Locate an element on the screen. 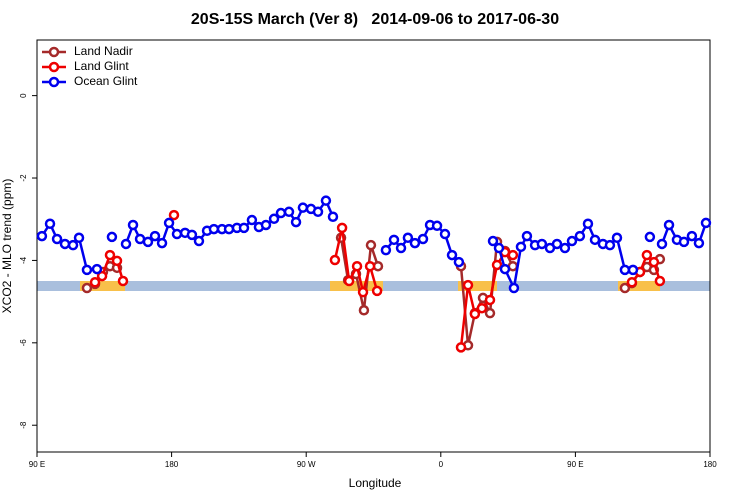  y-tick-label: -8 is located at coordinates (23, 425).